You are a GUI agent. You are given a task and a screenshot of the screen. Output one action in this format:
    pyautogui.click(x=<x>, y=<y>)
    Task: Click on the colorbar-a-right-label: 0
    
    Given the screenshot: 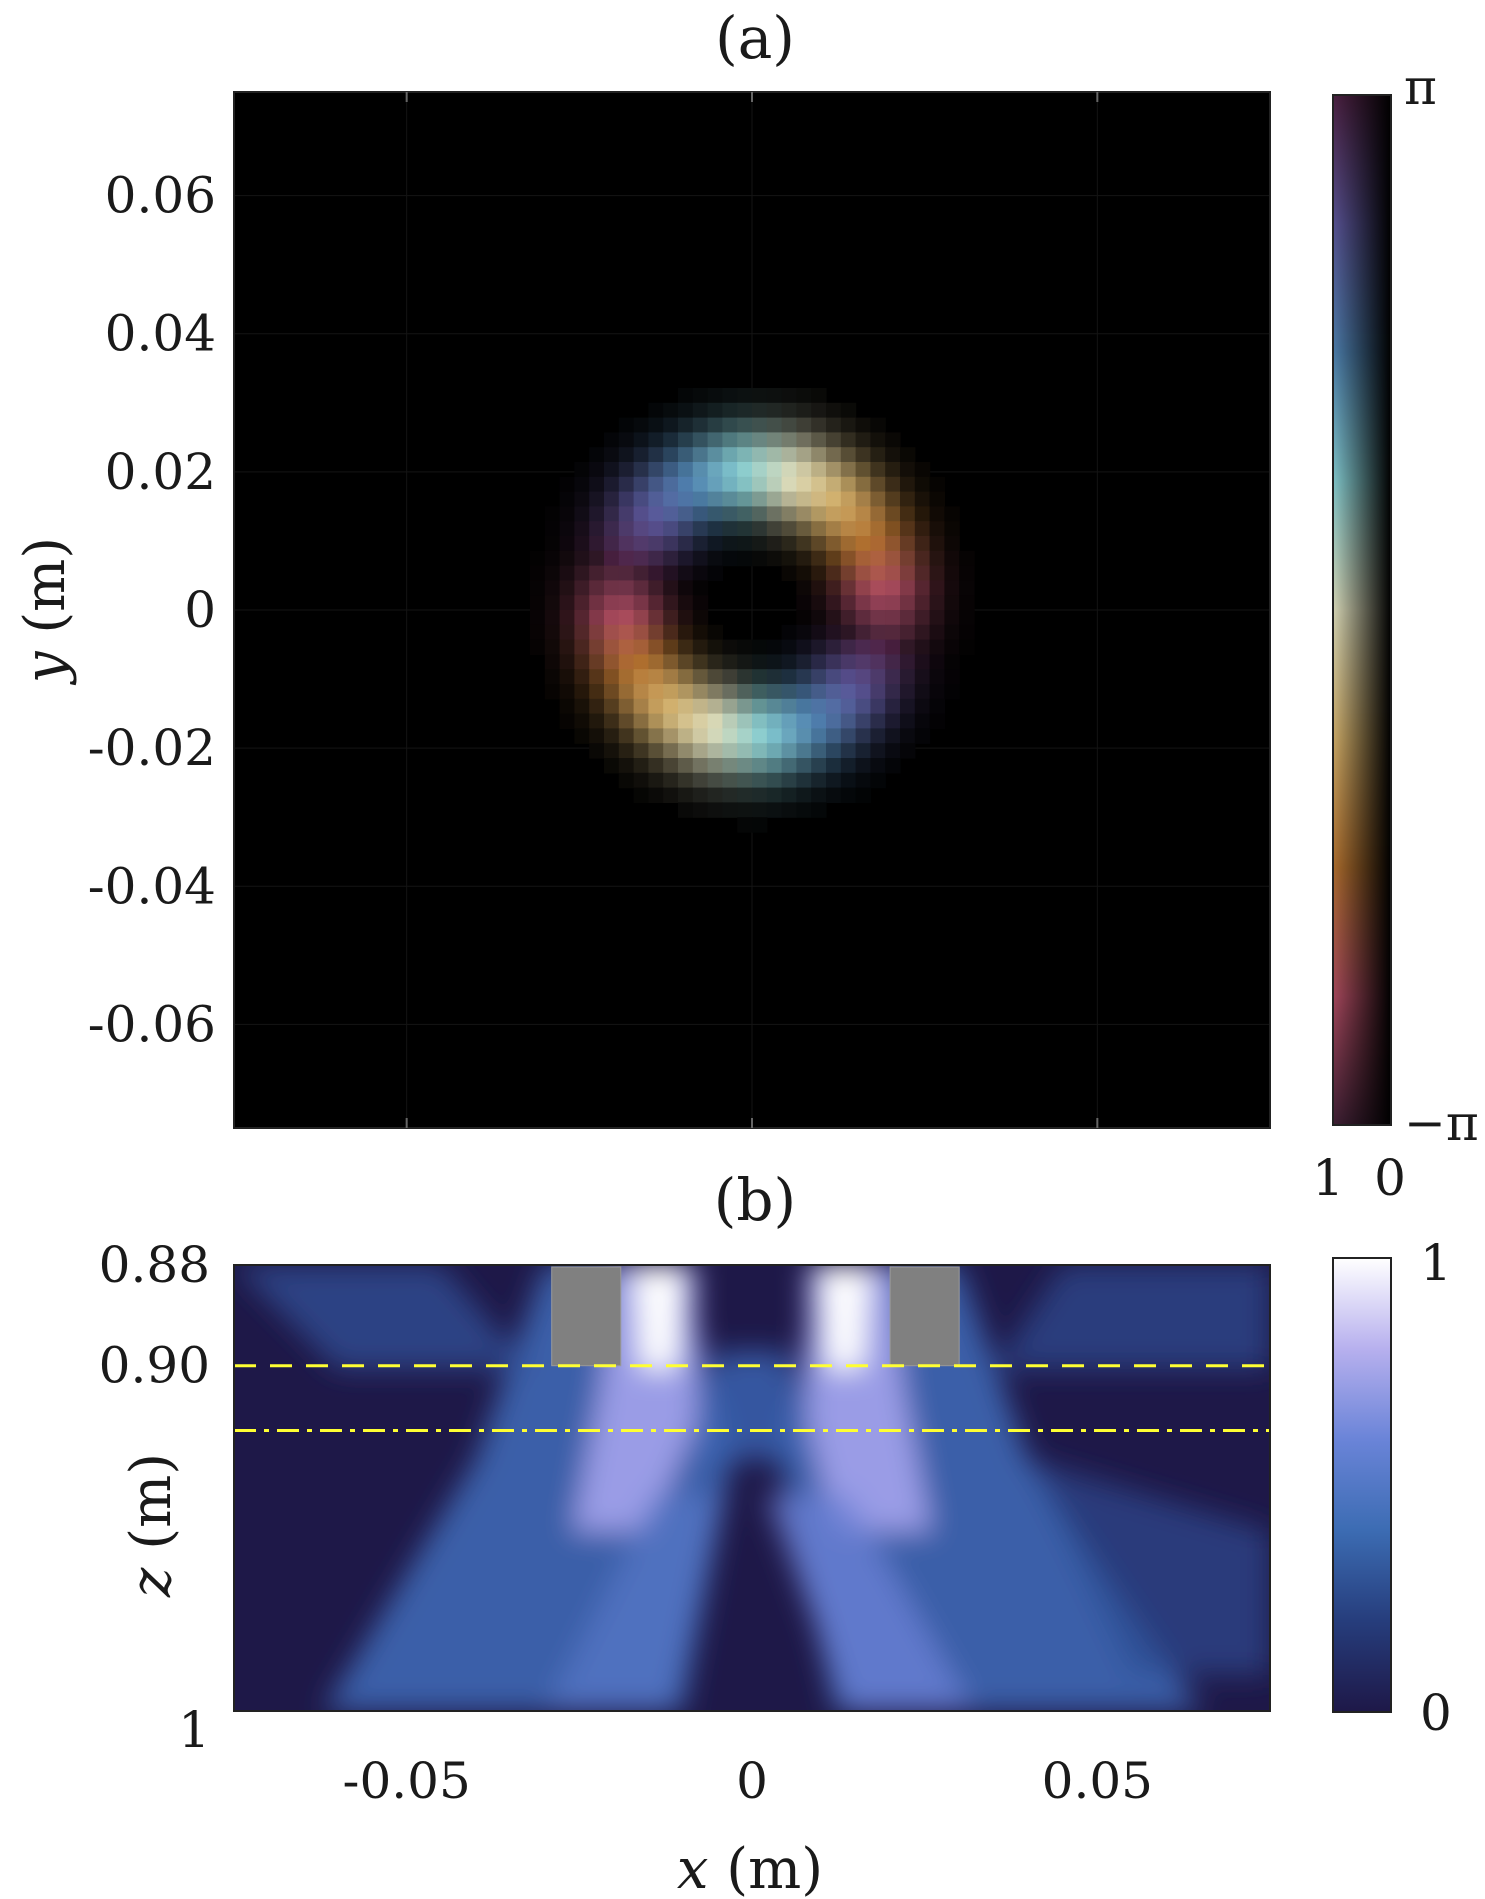 What is the action you would take?
    pyautogui.click(x=1390, y=1178)
    